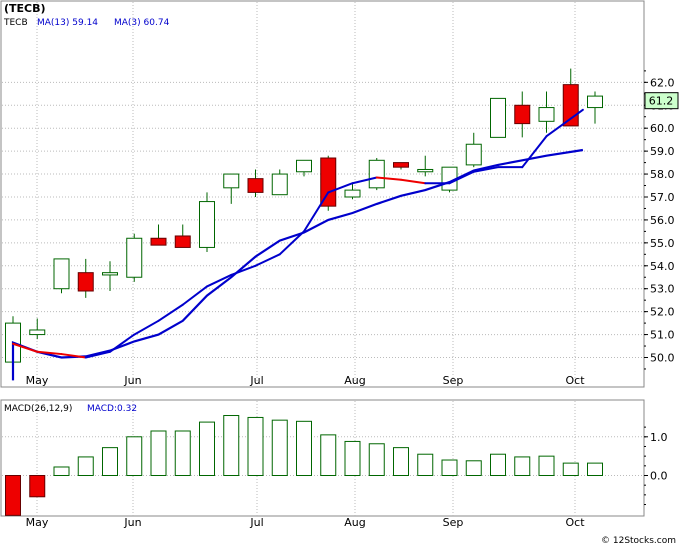 This screenshot has height=546, width=680. Describe the element at coordinates (656, 466) in the screenshot. I see `macd-y-axis: 0.0 1.0` at that location.